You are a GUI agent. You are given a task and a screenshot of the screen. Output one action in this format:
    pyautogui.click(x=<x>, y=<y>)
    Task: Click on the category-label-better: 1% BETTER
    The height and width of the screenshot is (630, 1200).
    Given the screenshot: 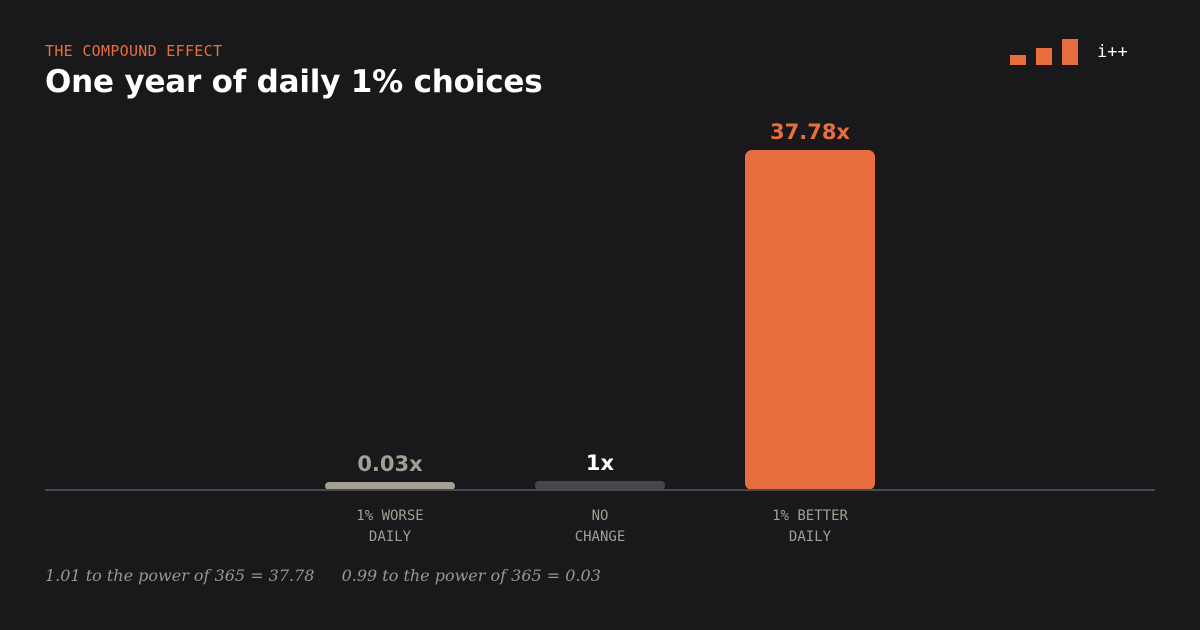 What is the action you would take?
    pyautogui.click(x=810, y=516)
    